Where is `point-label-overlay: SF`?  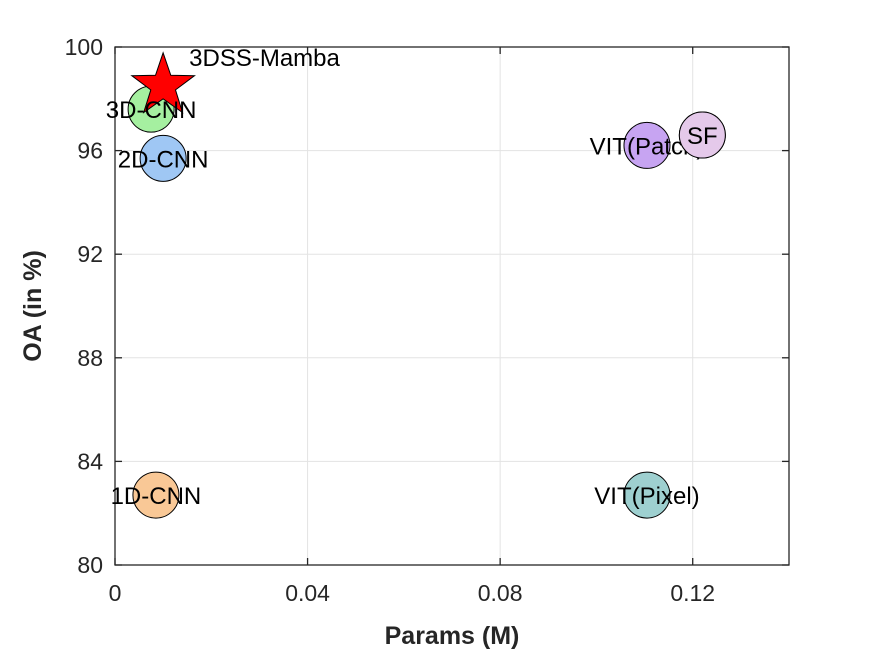
point-label-overlay: SF is located at coordinates (702, 136).